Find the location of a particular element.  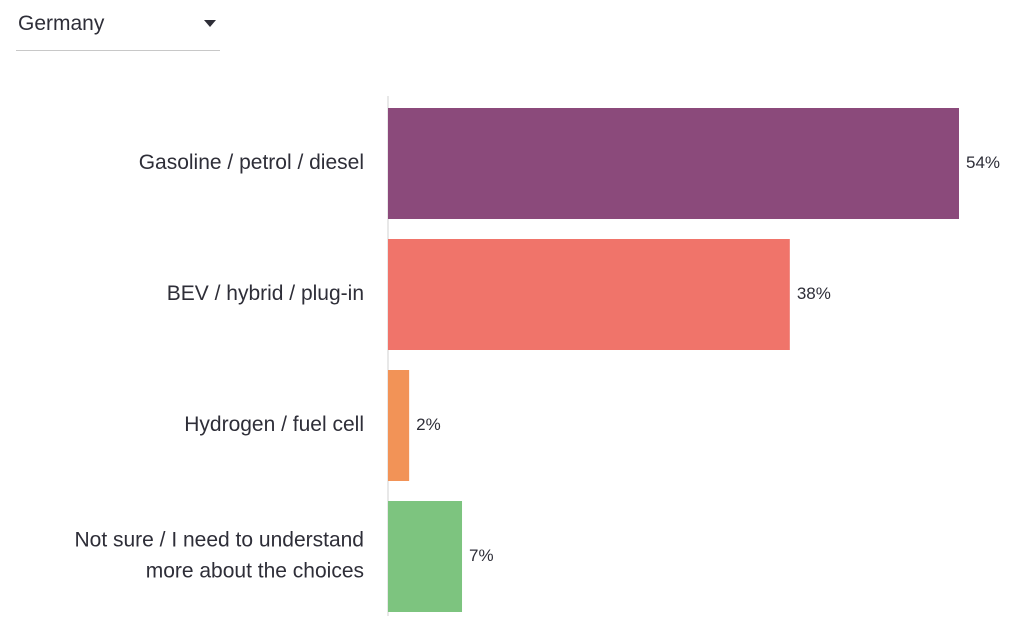

category-label-line: Gasoline / petrol / diesel is located at coordinates (251, 162).